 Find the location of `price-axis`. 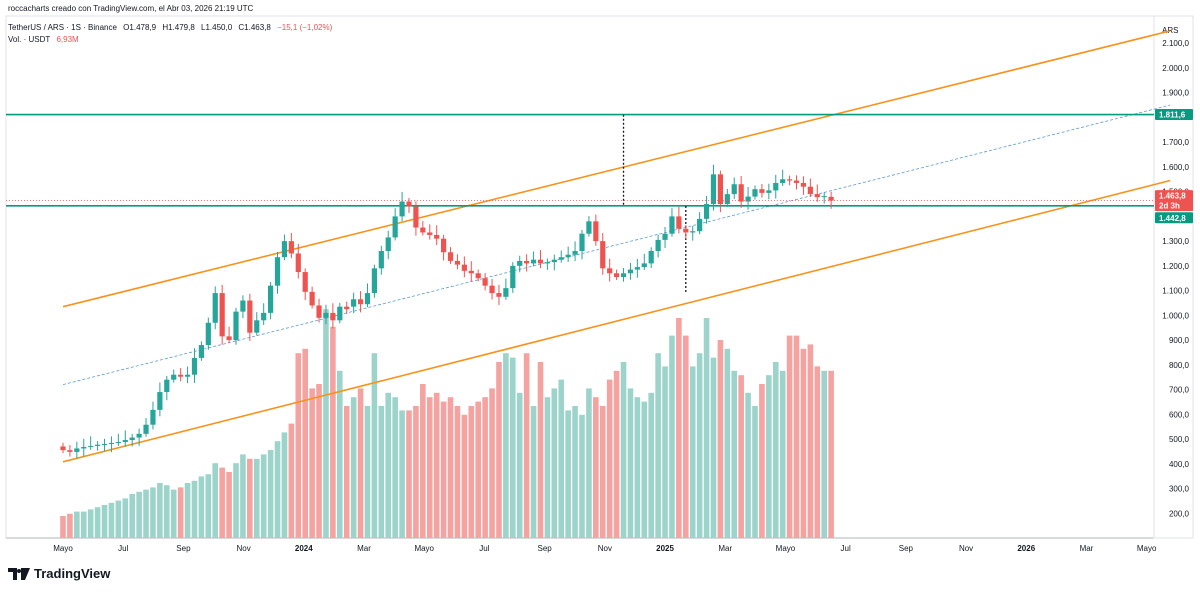

price-axis is located at coordinates (1173, 277).